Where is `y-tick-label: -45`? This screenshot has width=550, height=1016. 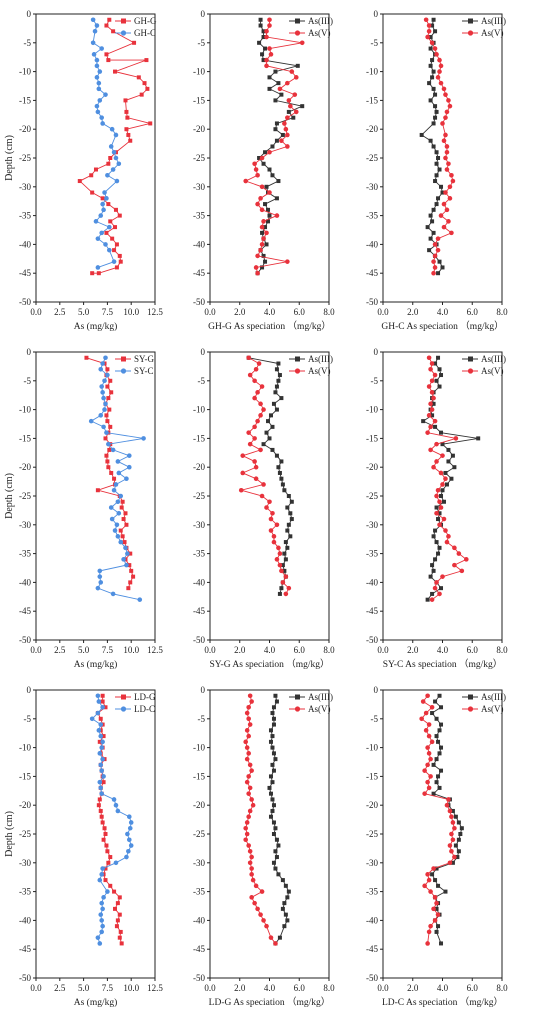
y-tick-label: -45 is located at coordinates (372, 273).